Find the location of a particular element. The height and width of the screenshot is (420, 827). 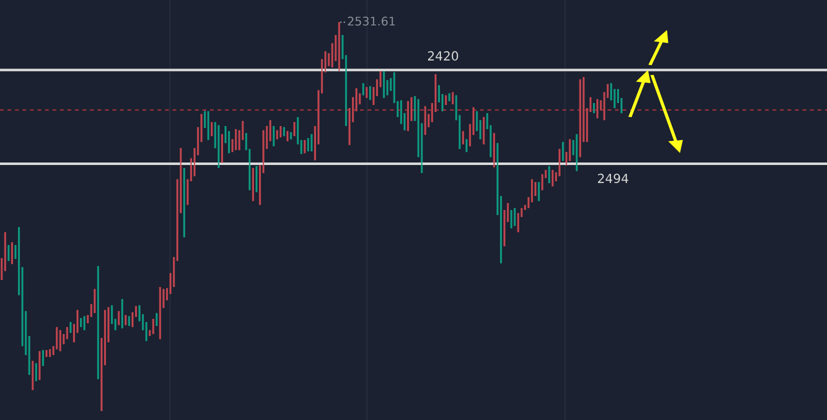

annotation: 2494 is located at coordinates (613, 179).